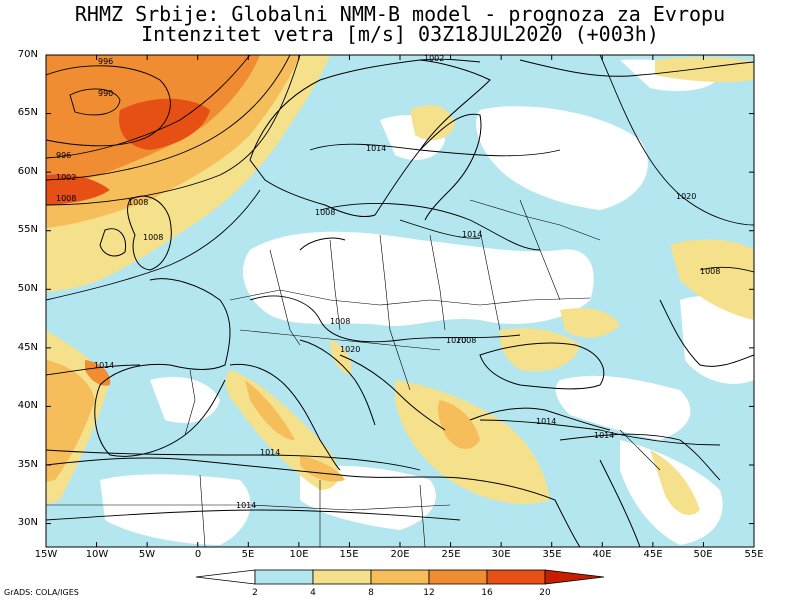 The height and width of the screenshot is (600, 800). I want to click on lat-label: 70N, so click(27, 54).